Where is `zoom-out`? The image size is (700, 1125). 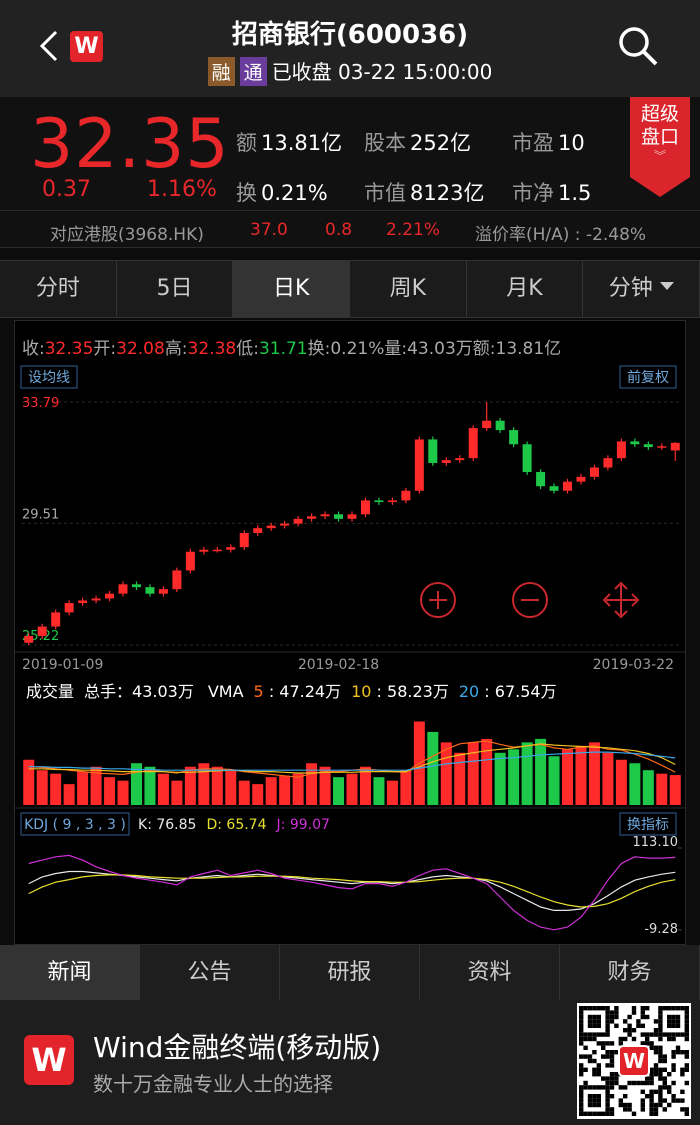
zoom-out is located at coordinates (530, 600).